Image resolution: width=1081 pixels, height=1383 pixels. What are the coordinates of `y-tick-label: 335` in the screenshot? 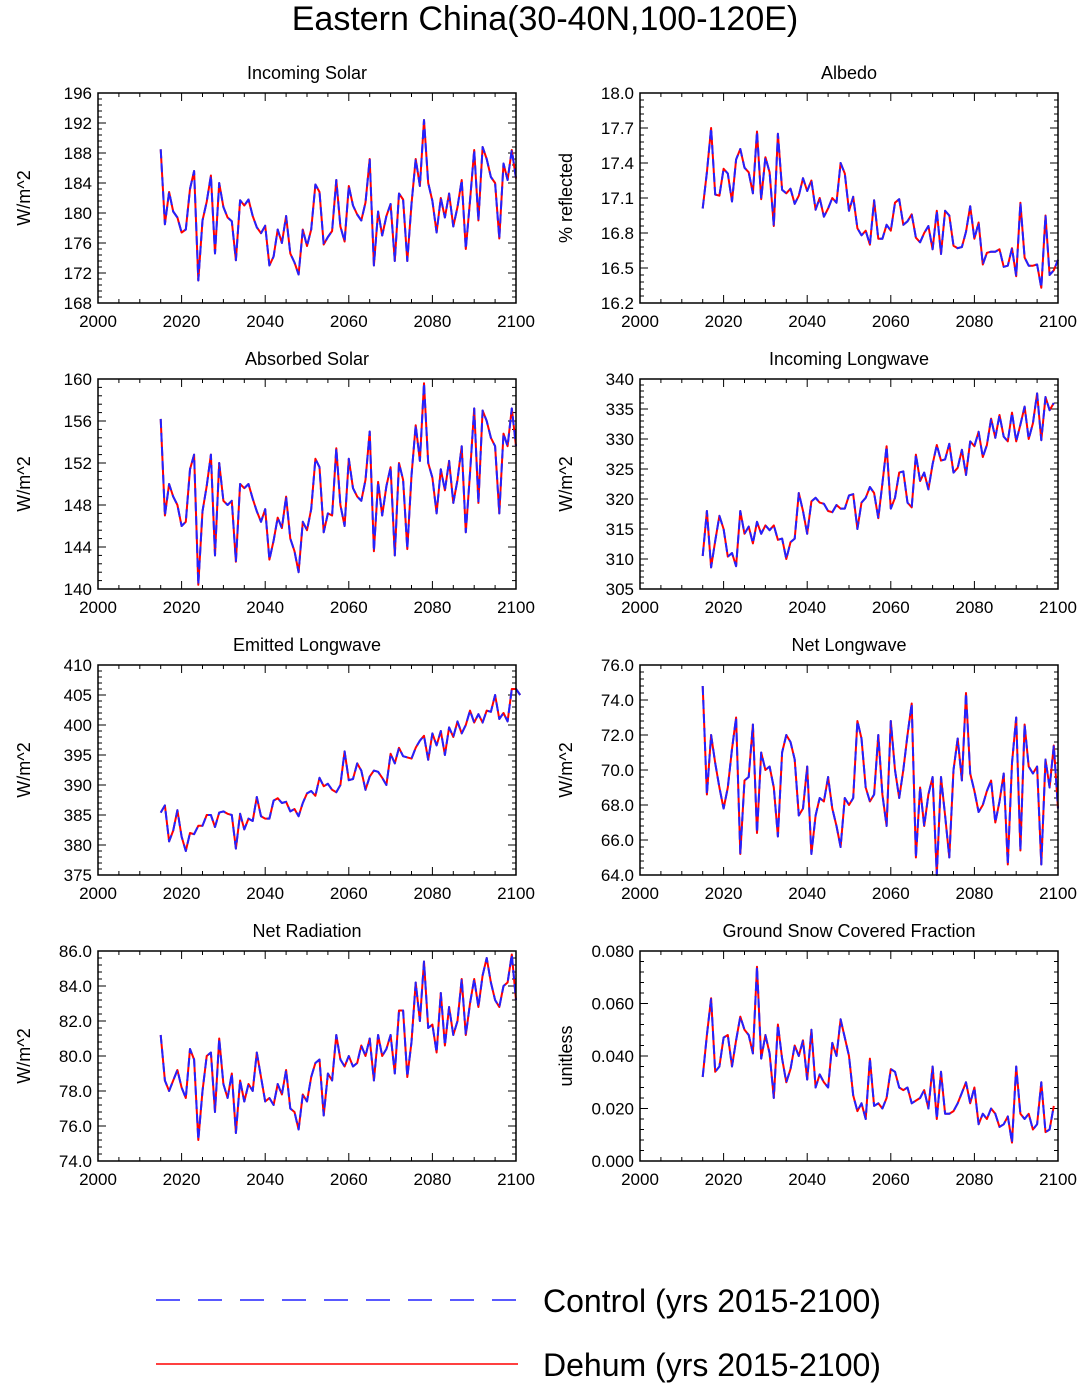 It's located at (620, 409).